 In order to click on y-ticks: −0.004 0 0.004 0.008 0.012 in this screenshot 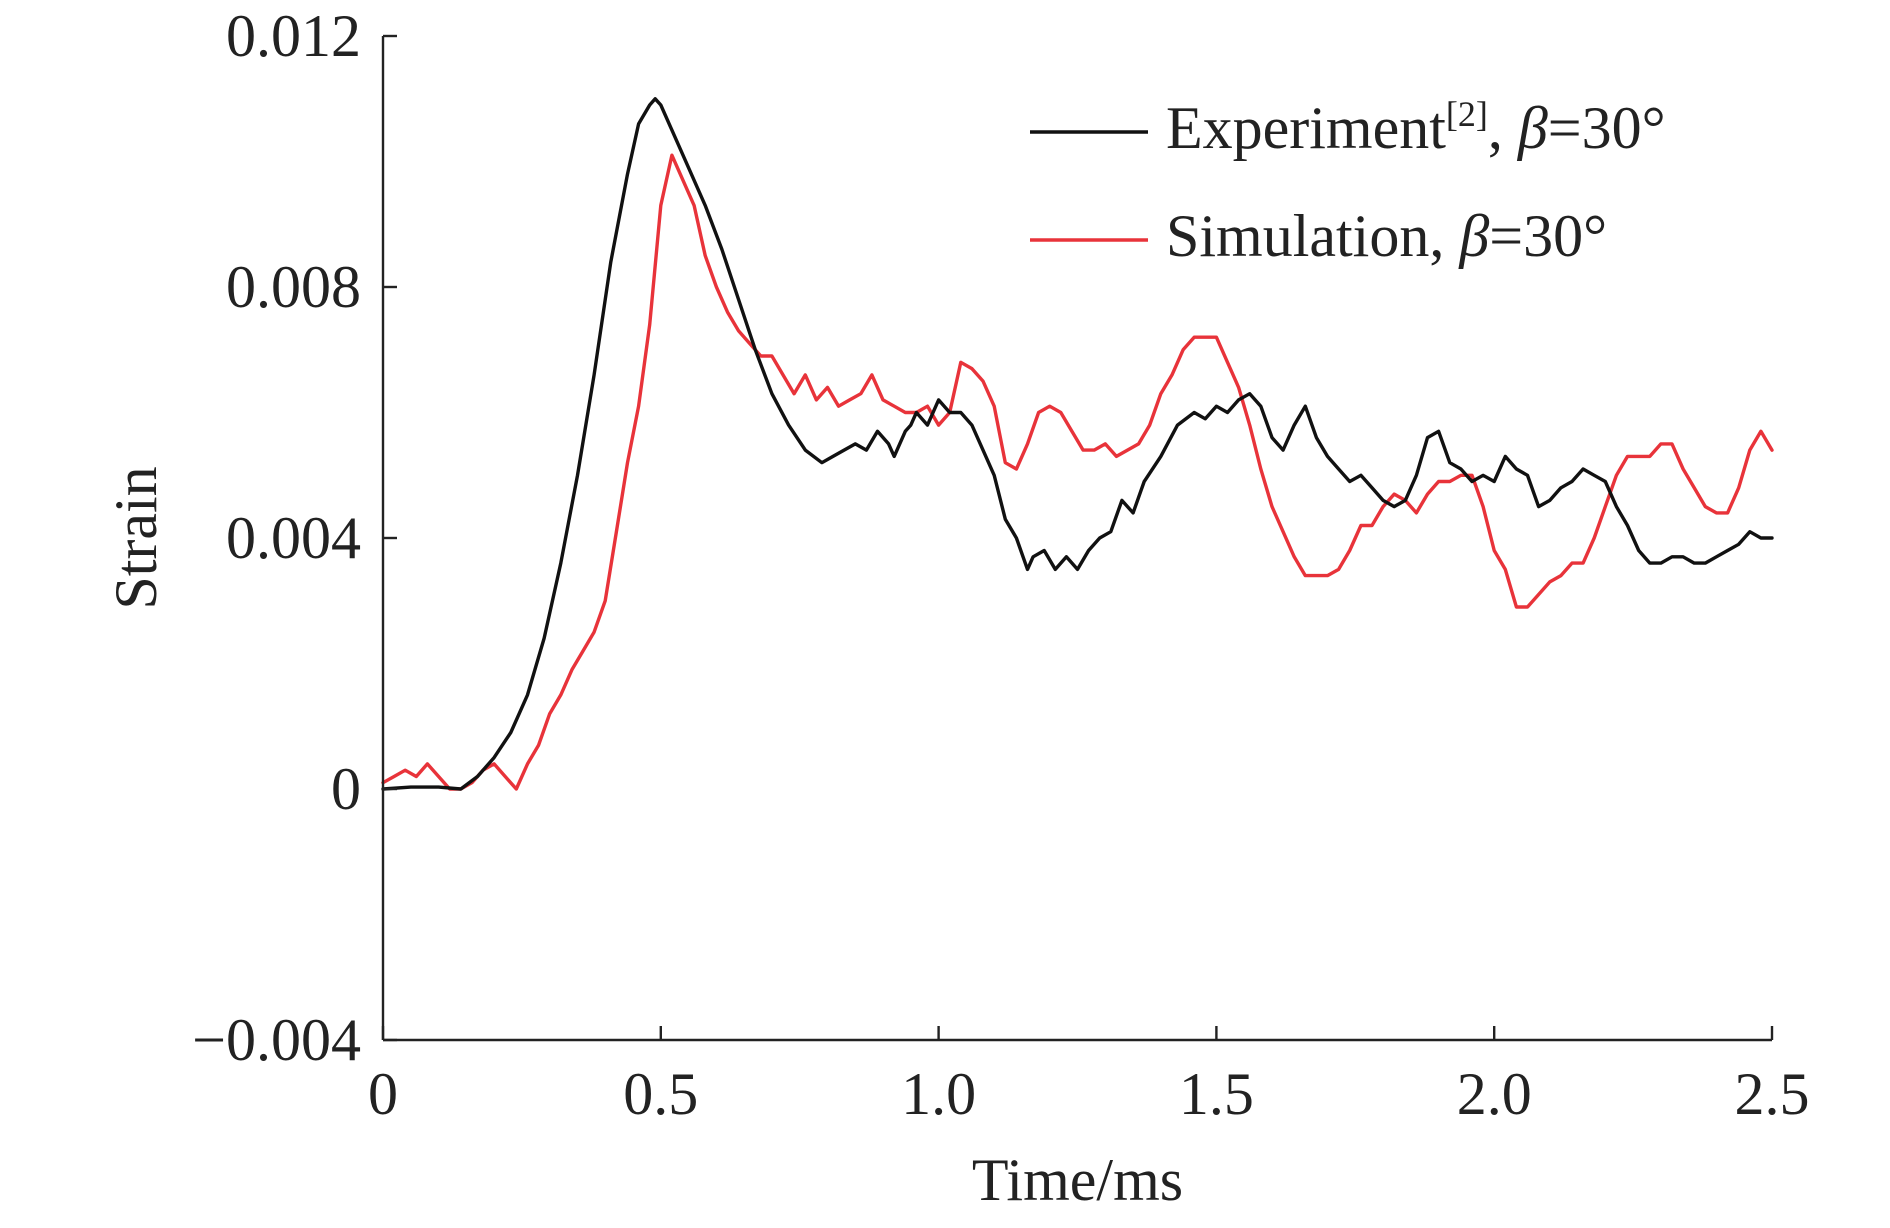, I will do `click(294, 538)`.